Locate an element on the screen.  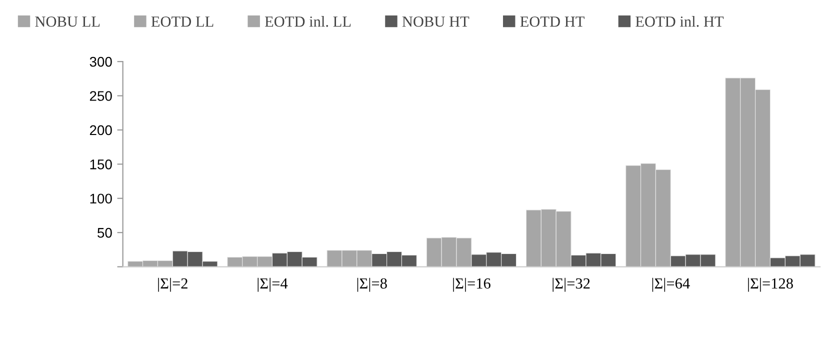
y-tick-label: 50 is located at coordinates (105, 233).